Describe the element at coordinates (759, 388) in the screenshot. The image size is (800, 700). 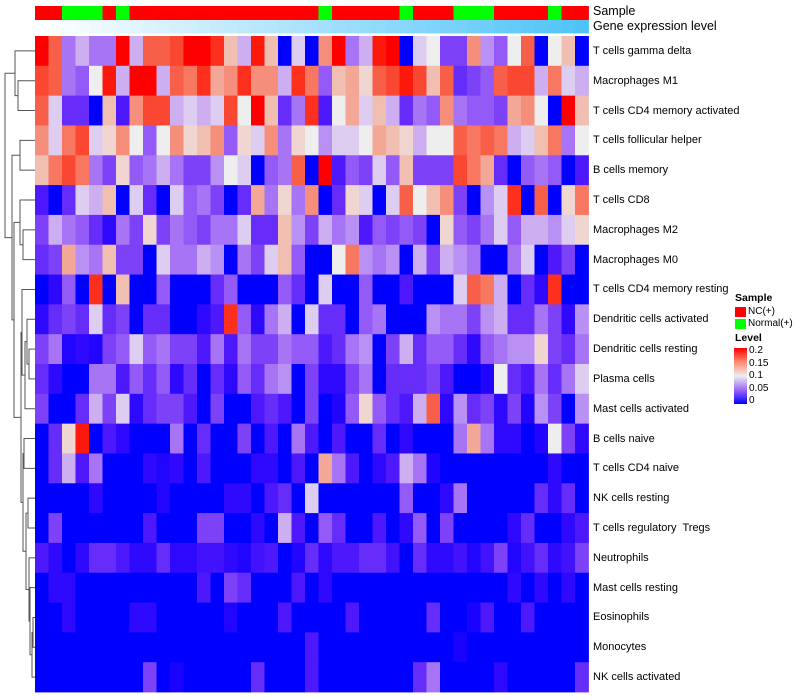
I see `level-tick: 0.05` at that location.